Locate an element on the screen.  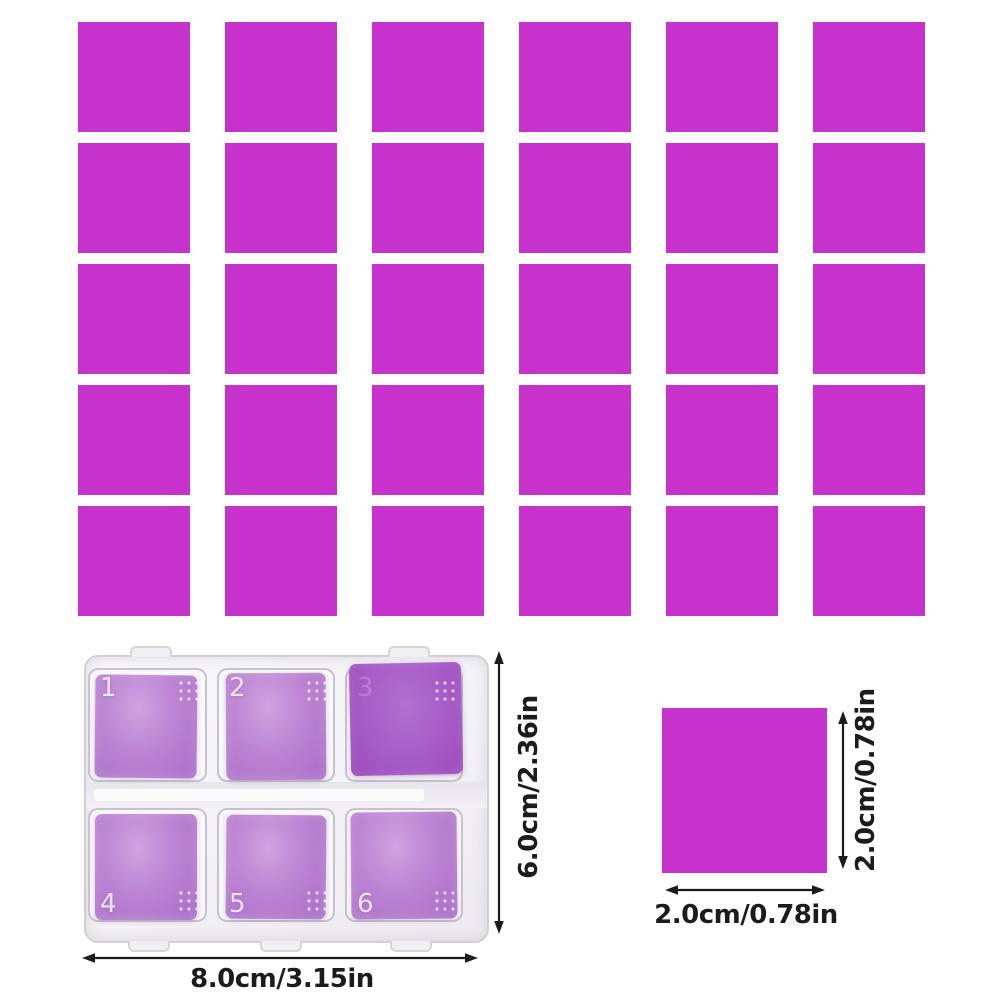
single-swatch-square is located at coordinates (744, 790).